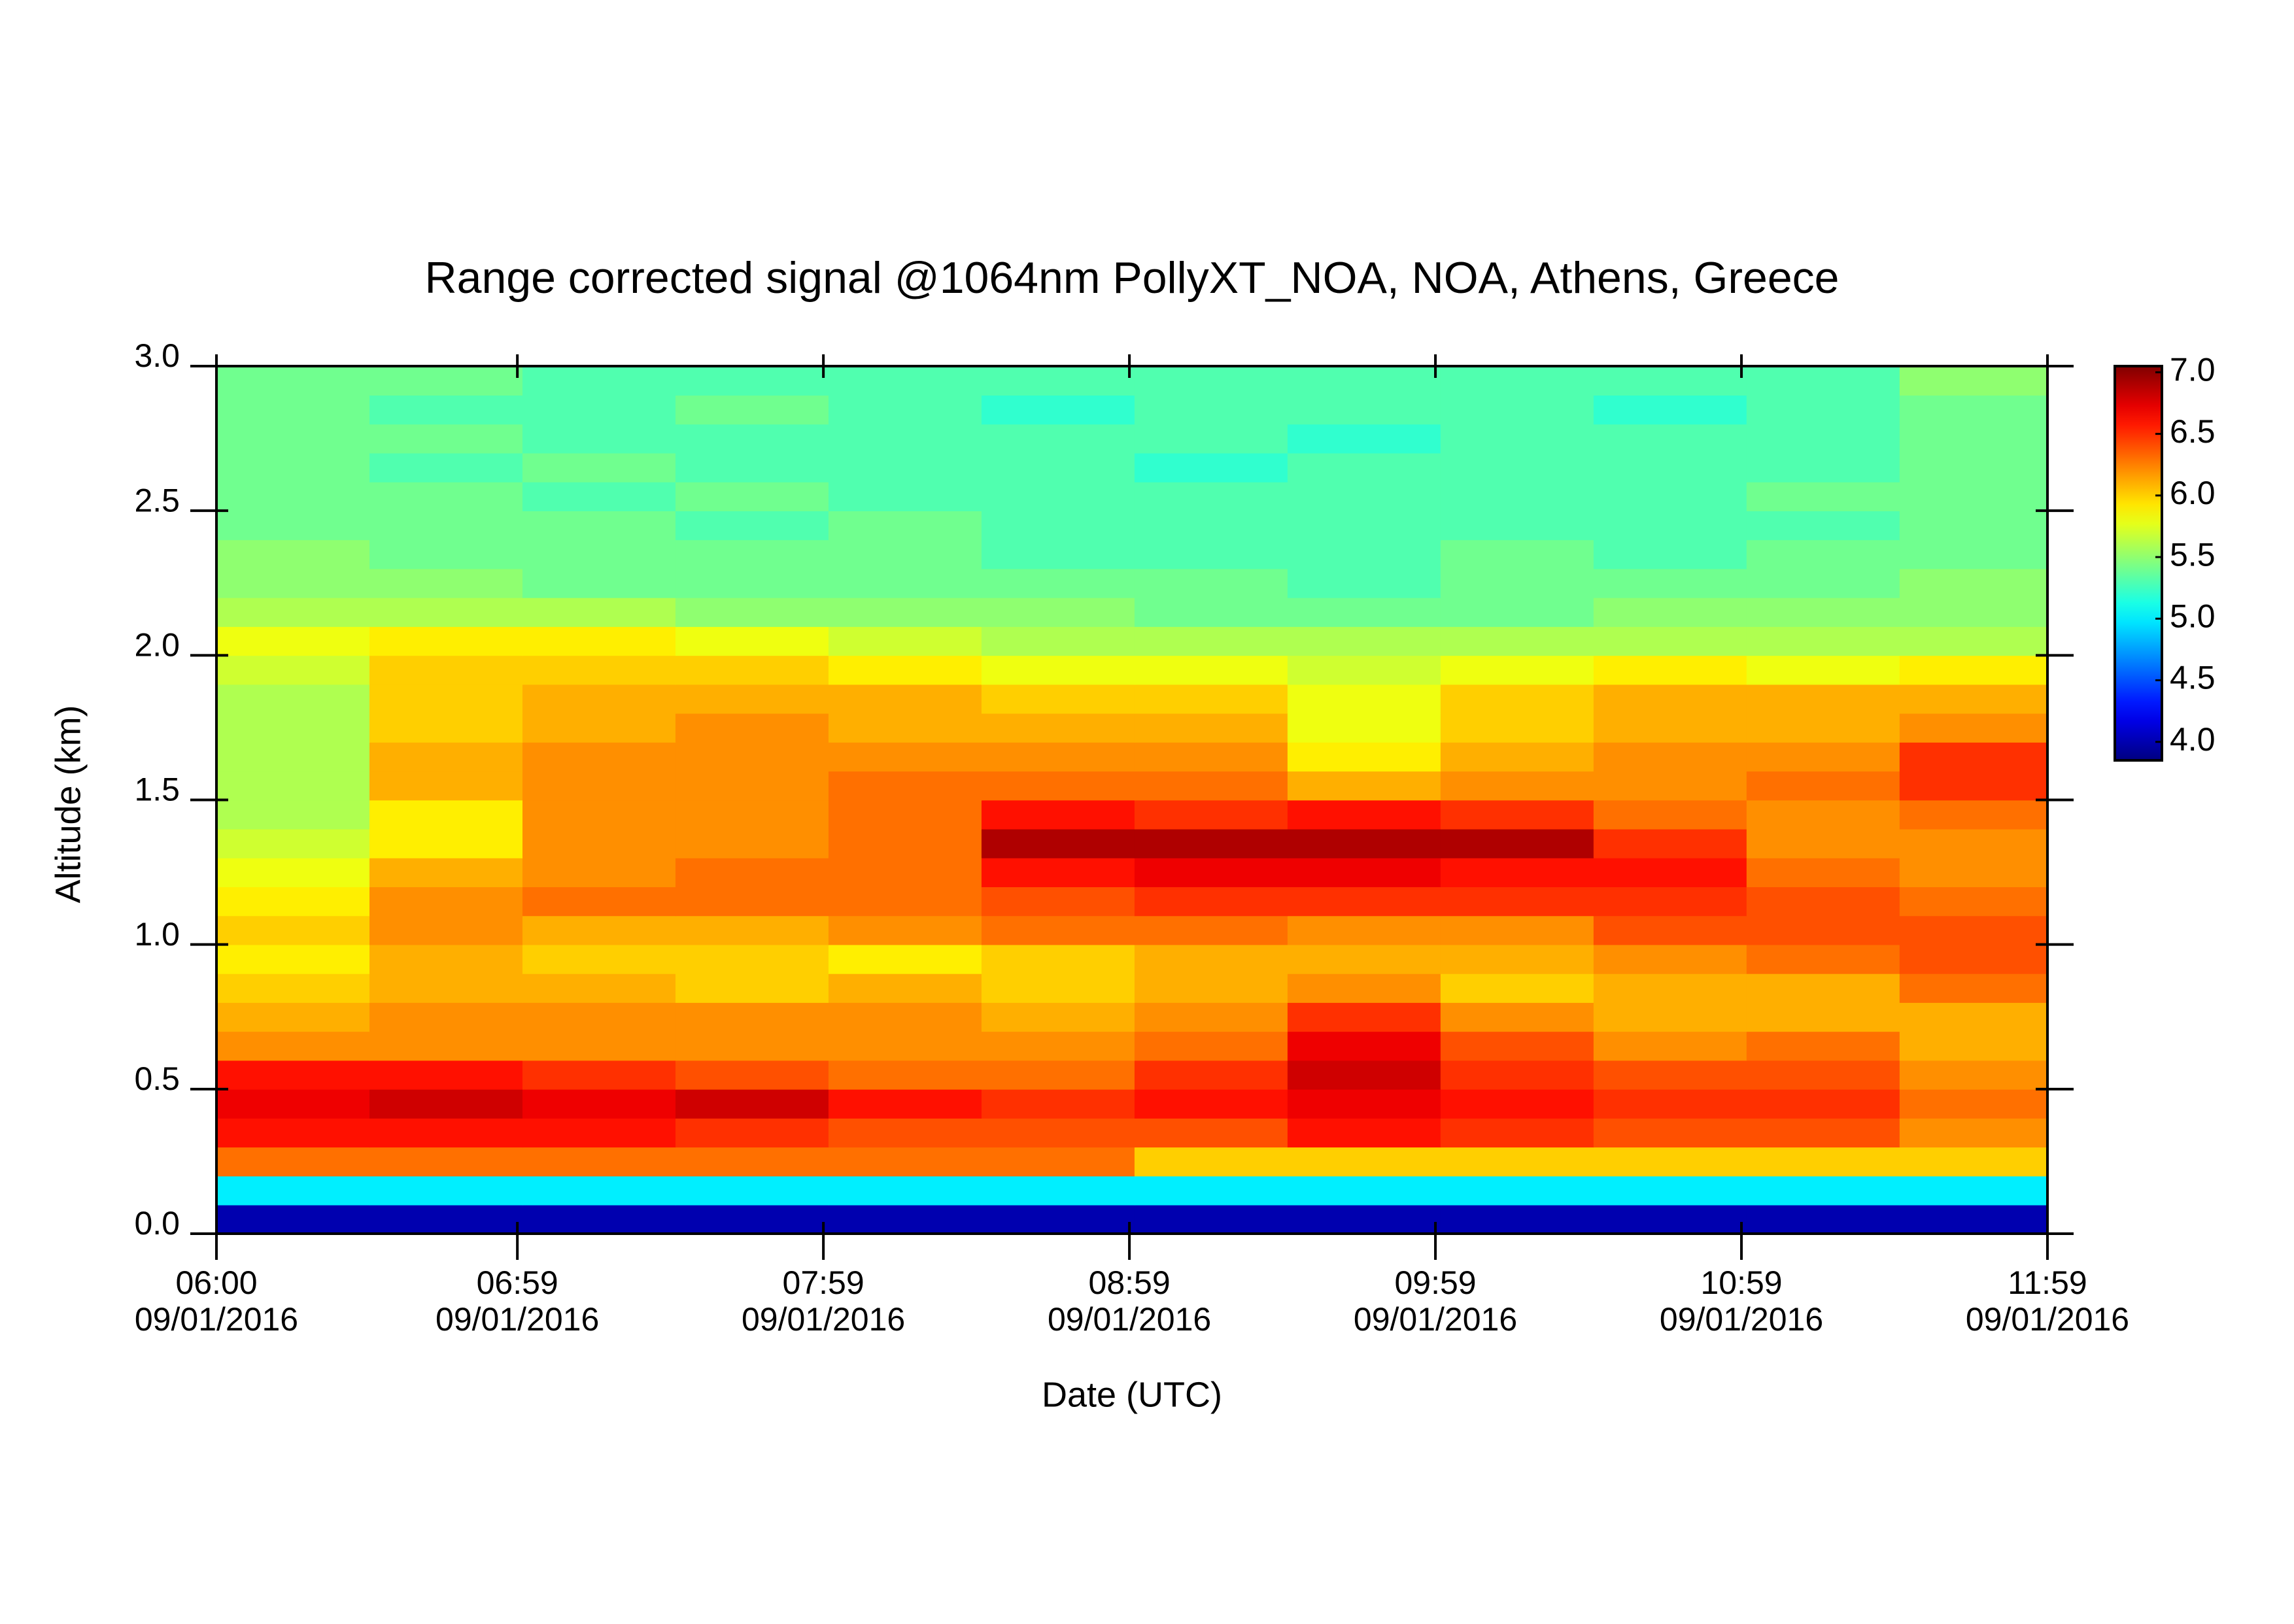 This screenshot has width=2294, height=1624. I want to click on x-tick-label: 11:59 09/01/2016, so click(2047, 1301).